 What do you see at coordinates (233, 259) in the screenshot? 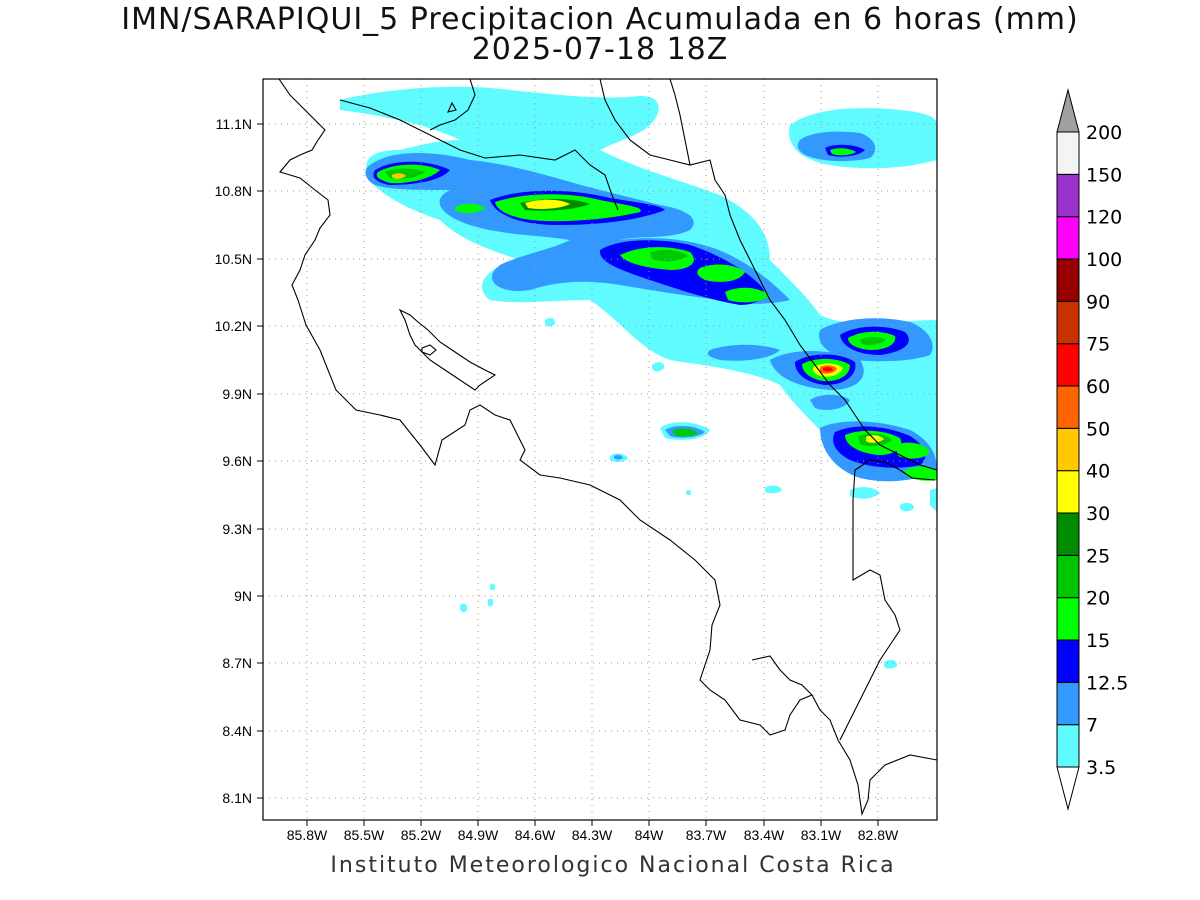
I see `y-tick-label: 10.5N` at bounding box center [233, 259].